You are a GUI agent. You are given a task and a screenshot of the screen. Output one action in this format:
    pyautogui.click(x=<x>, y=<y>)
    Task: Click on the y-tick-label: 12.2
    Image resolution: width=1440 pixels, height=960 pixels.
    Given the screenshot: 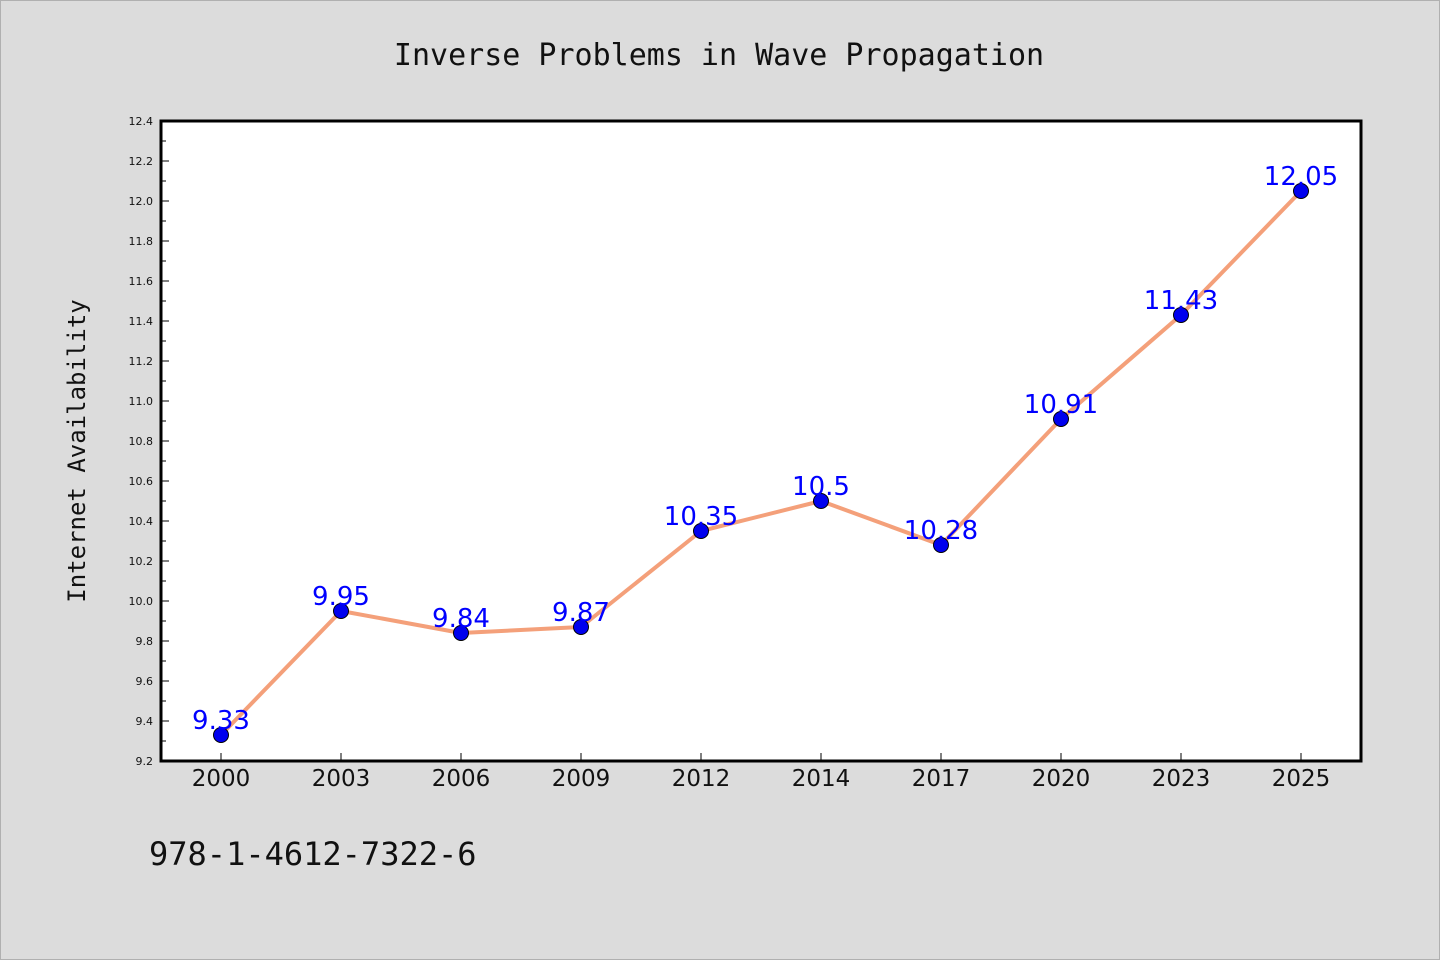 What is the action you would take?
    pyautogui.click(x=141, y=161)
    